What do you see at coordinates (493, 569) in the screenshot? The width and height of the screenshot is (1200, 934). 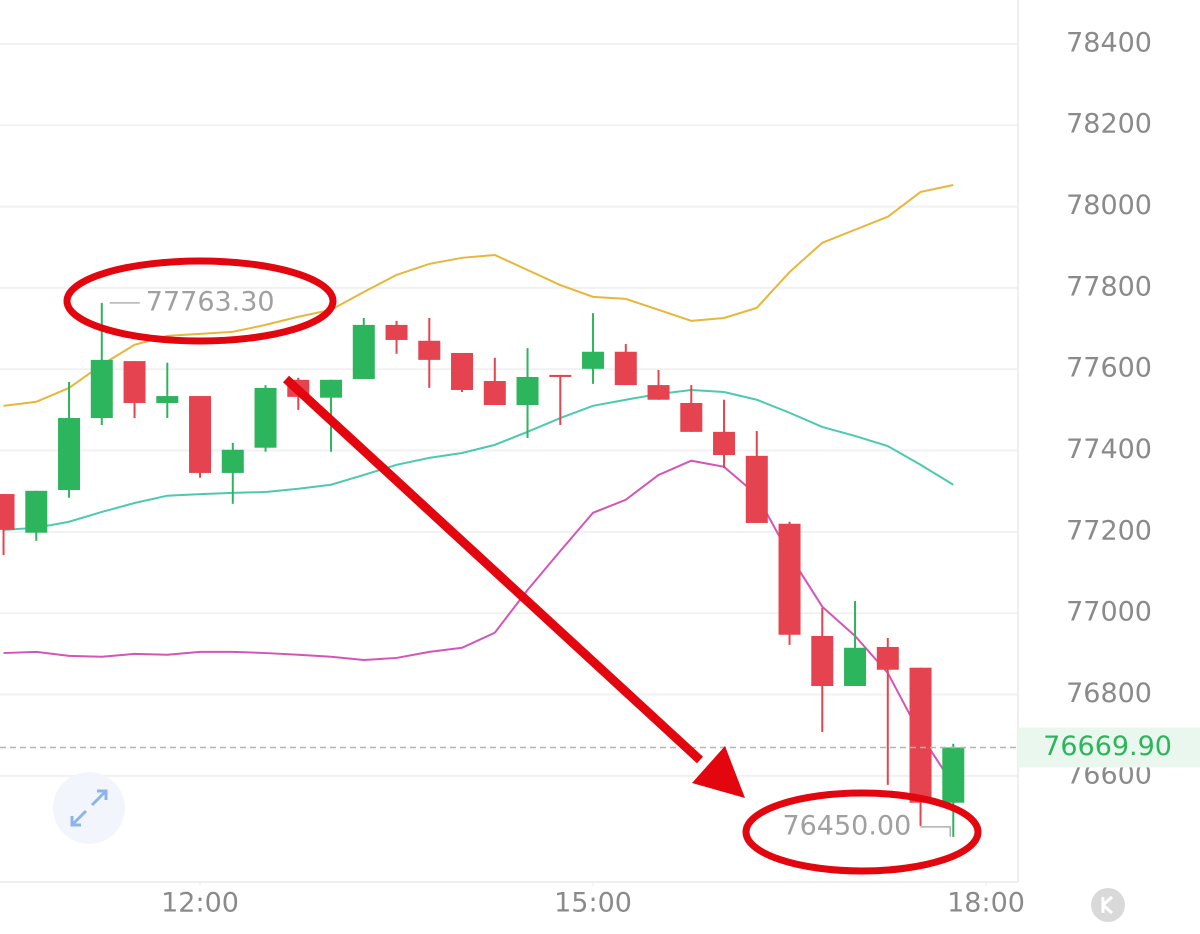 I see `arrow-shaft` at bounding box center [493, 569].